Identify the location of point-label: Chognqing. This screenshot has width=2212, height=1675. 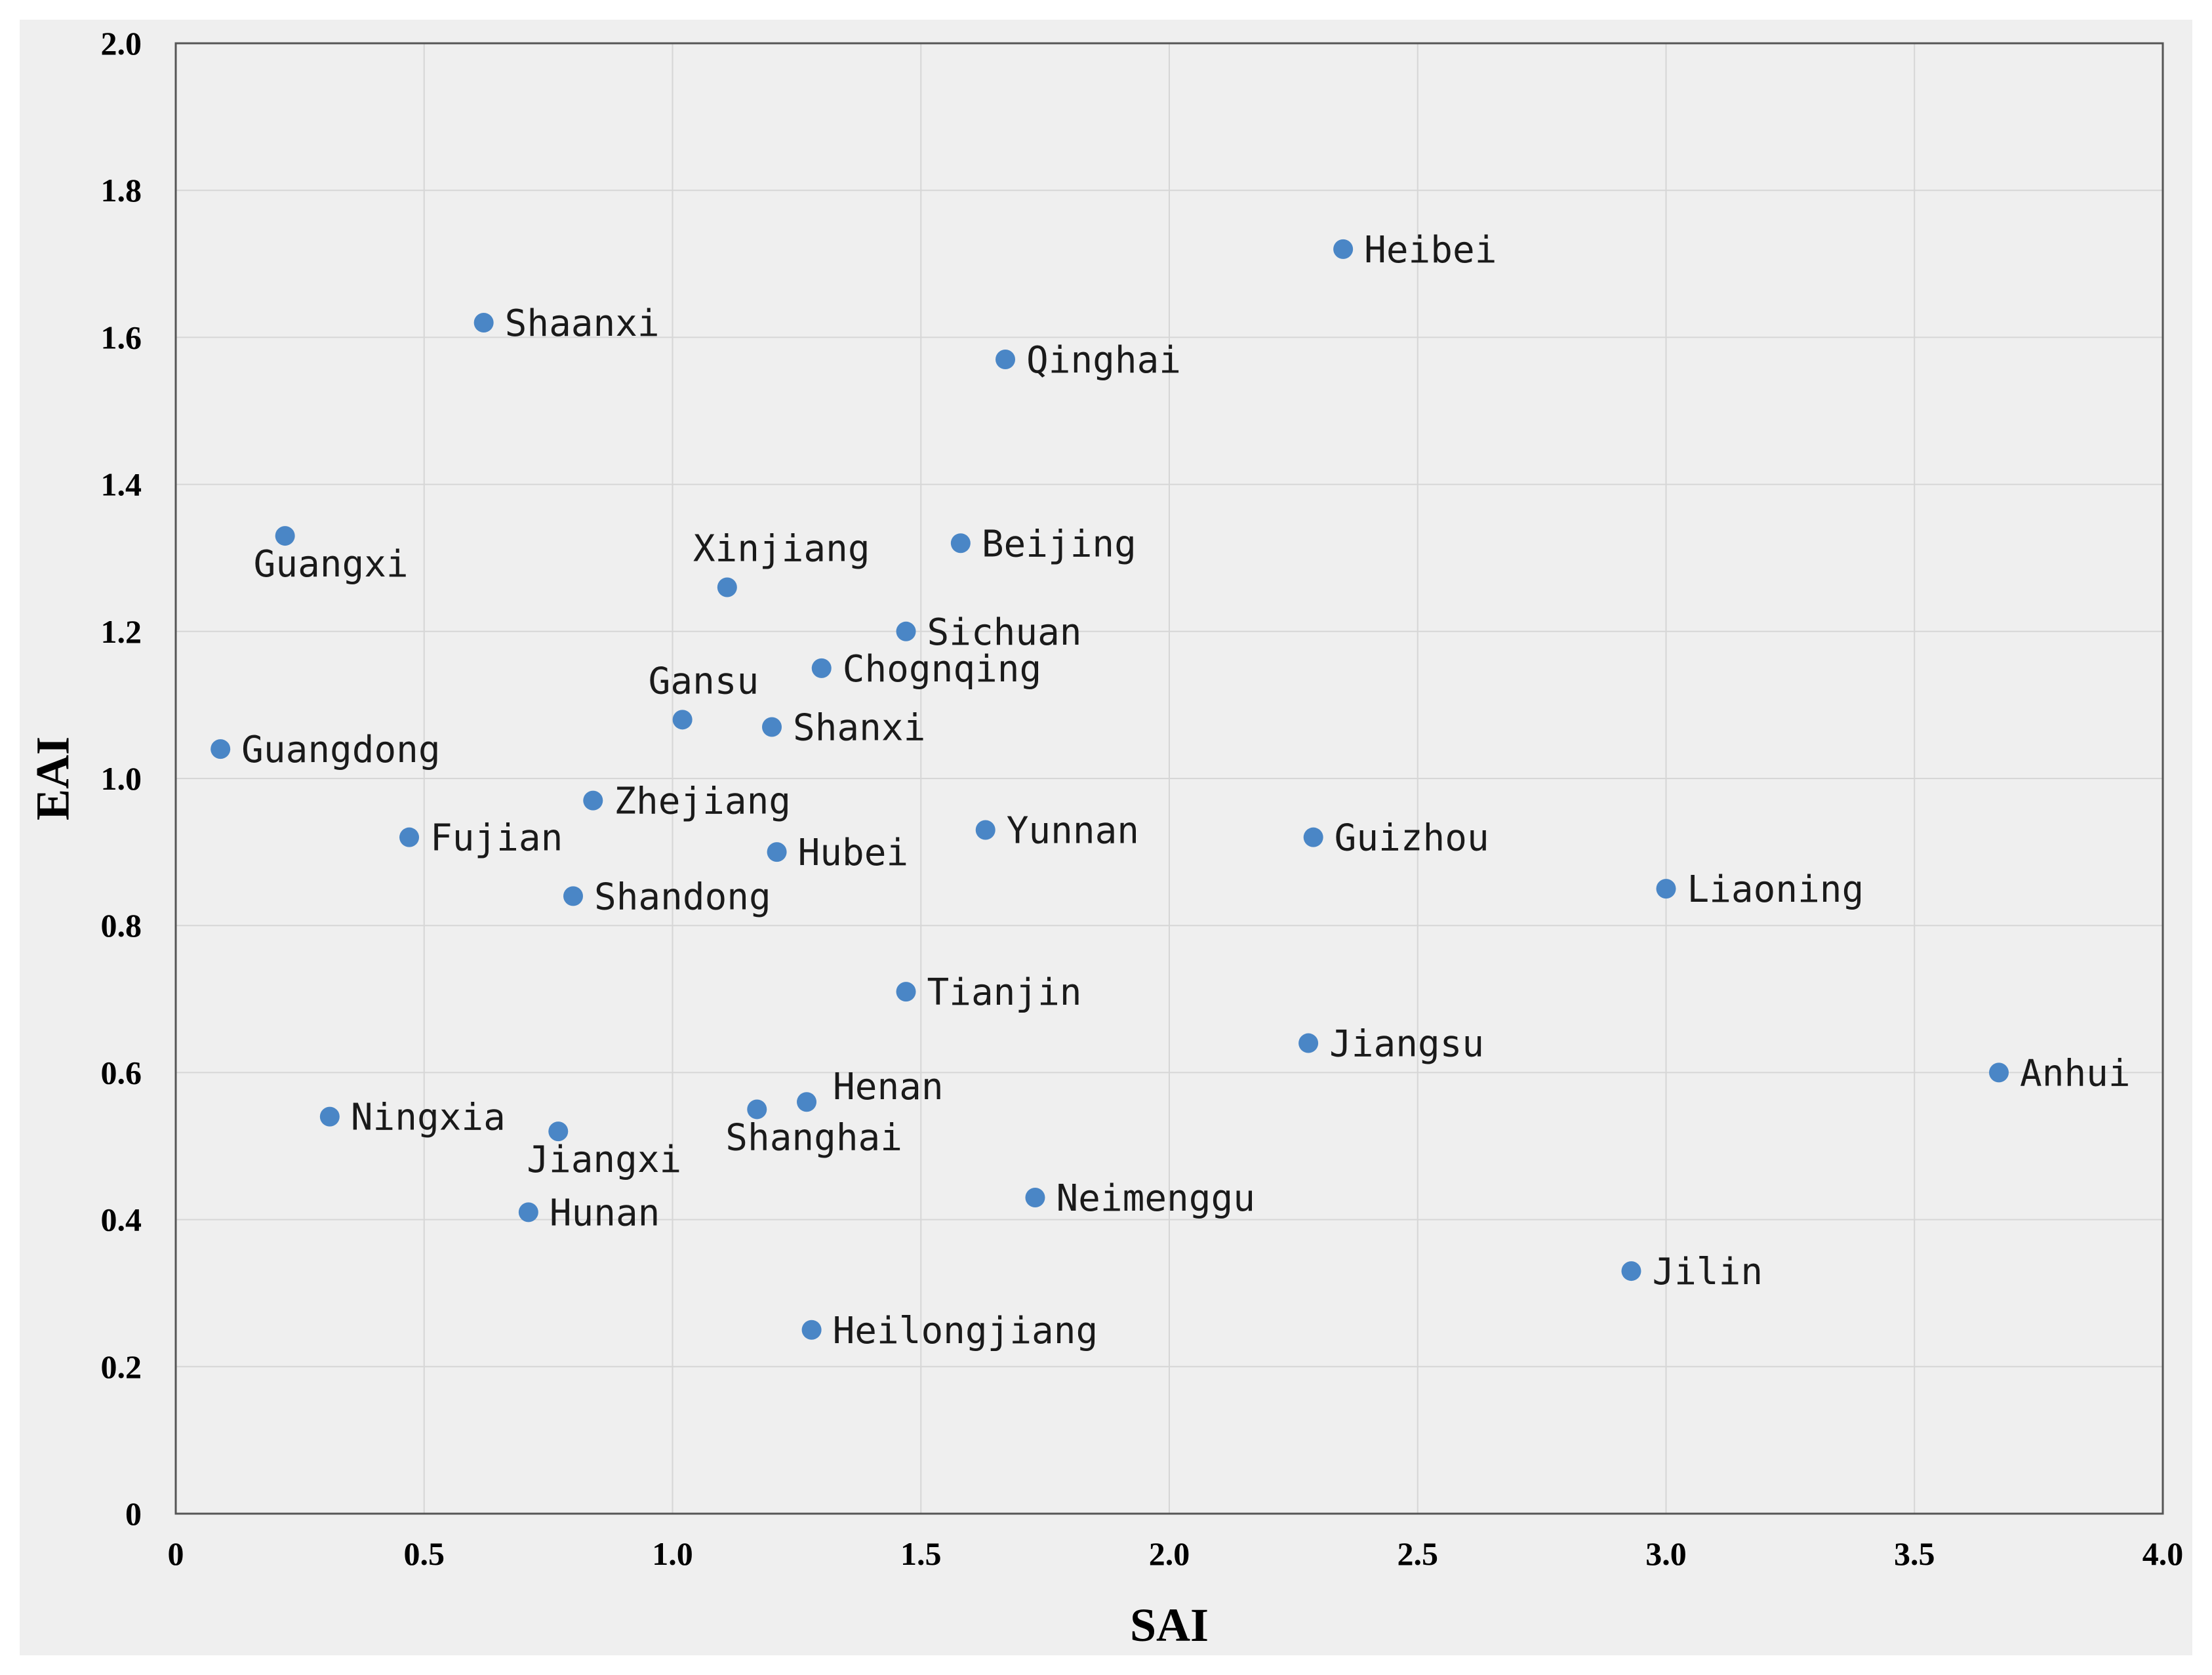
(942, 669).